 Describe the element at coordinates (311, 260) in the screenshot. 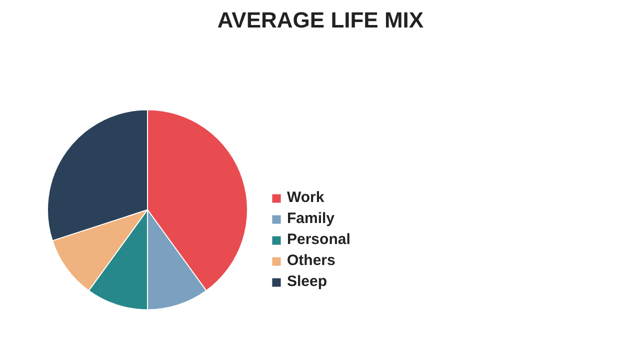

I see `legend-label: Others` at that location.